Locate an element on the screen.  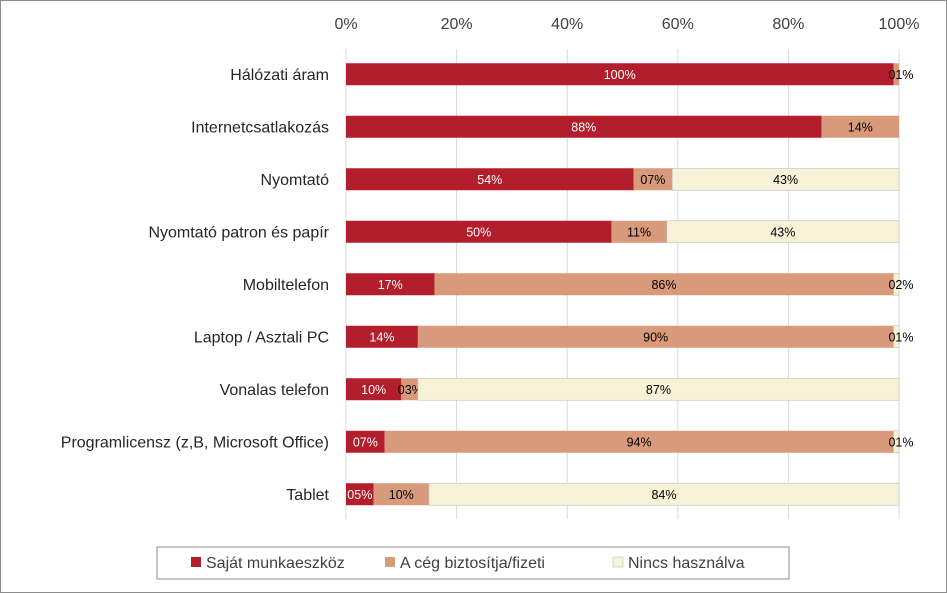
data-label: 84% is located at coordinates (663, 495).